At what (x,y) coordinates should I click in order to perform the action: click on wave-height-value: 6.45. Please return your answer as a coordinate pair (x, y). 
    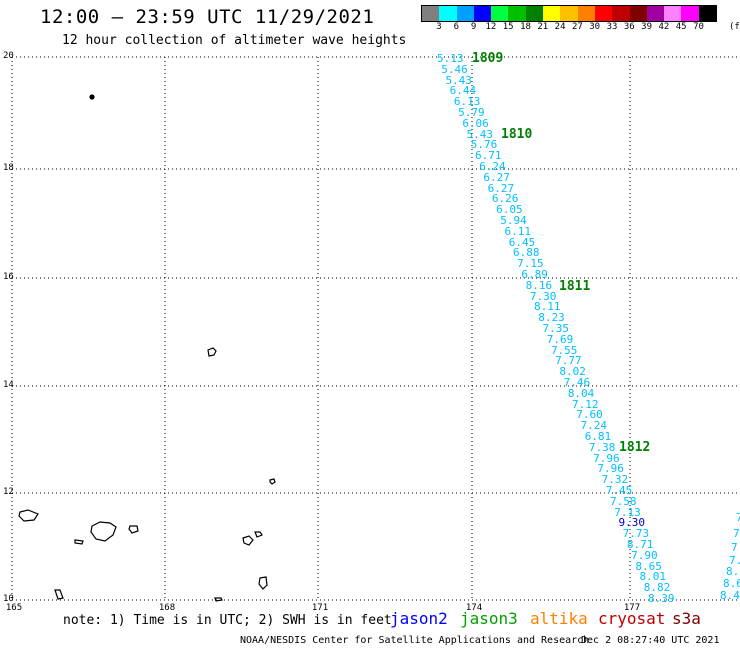
    Looking at the image, I should click on (522, 242).